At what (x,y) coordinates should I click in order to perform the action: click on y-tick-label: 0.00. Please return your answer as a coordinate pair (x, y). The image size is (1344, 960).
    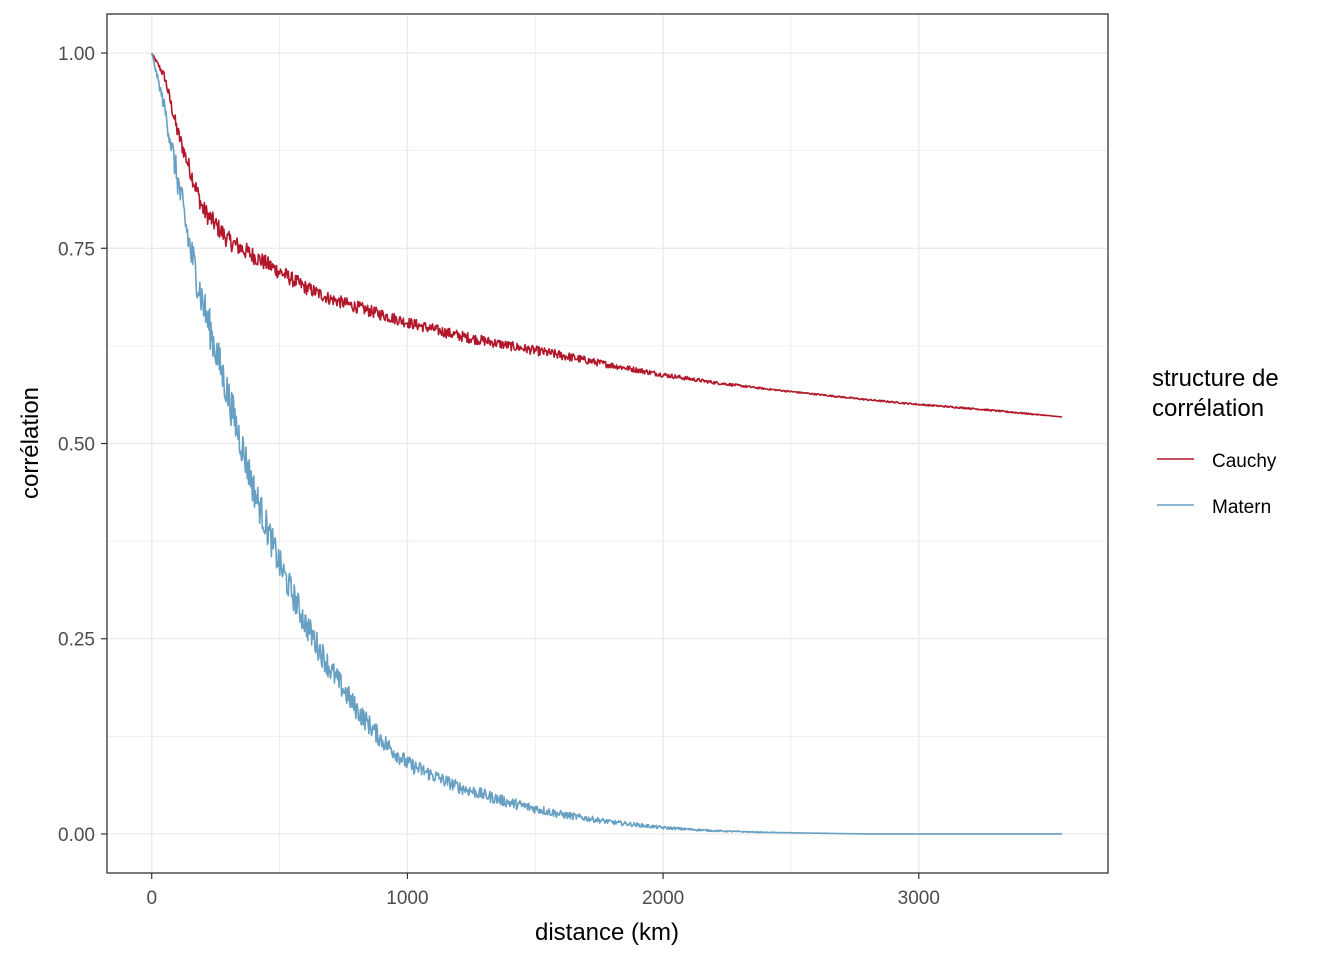
    Looking at the image, I should click on (76, 835).